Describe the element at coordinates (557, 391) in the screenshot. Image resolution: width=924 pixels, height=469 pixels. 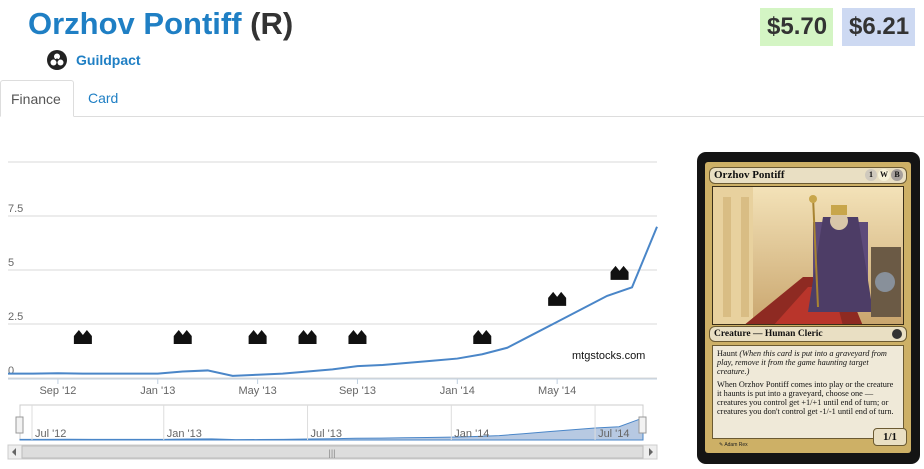
I see `x-tick-label: May '14` at that location.